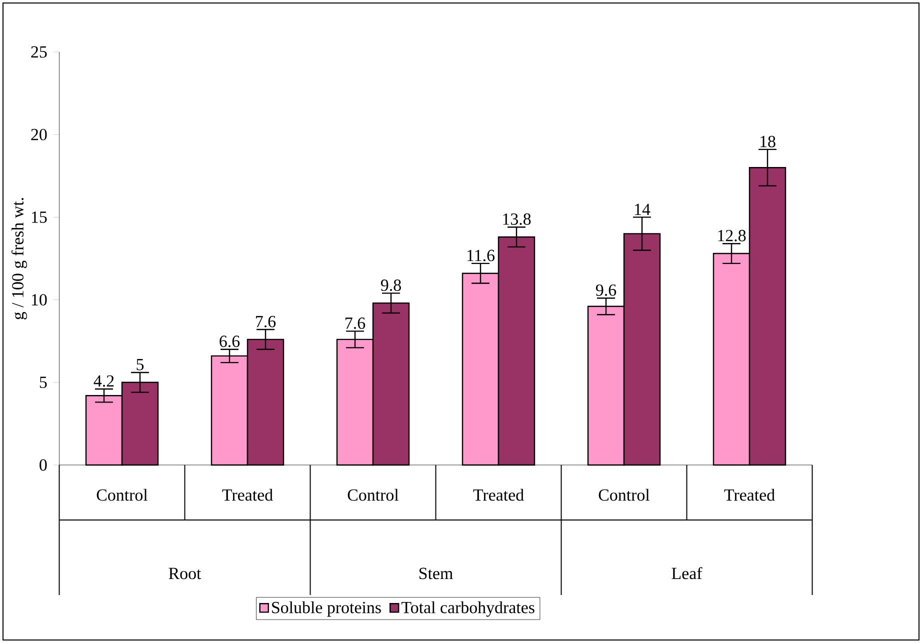  What do you see at coordinates (39, 52) in the screenshot?
I see `y-tick-label: 25` at bounding box center [39, 52].